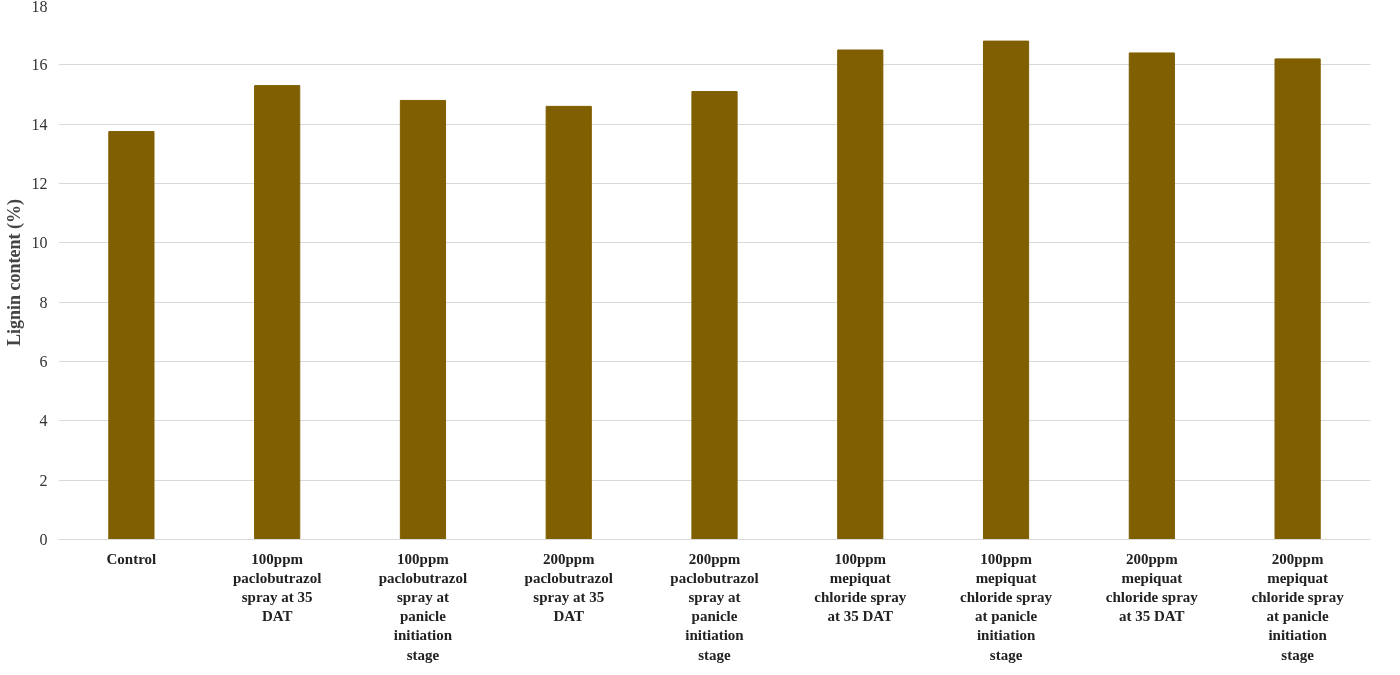  Describe the element at coordinates (131, 558) in the screenshot. I see `x-tick-label: Control` at that location.